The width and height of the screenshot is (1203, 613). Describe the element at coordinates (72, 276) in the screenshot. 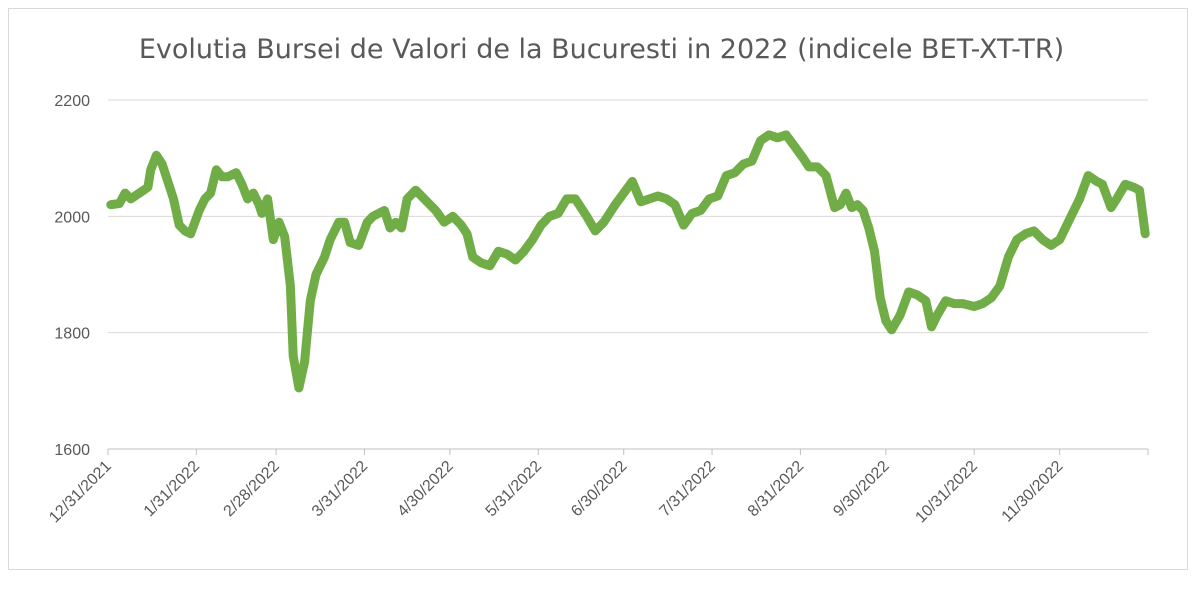

I see `y-axis-tick-labels: 1600 1800 2000 2200` at that location.